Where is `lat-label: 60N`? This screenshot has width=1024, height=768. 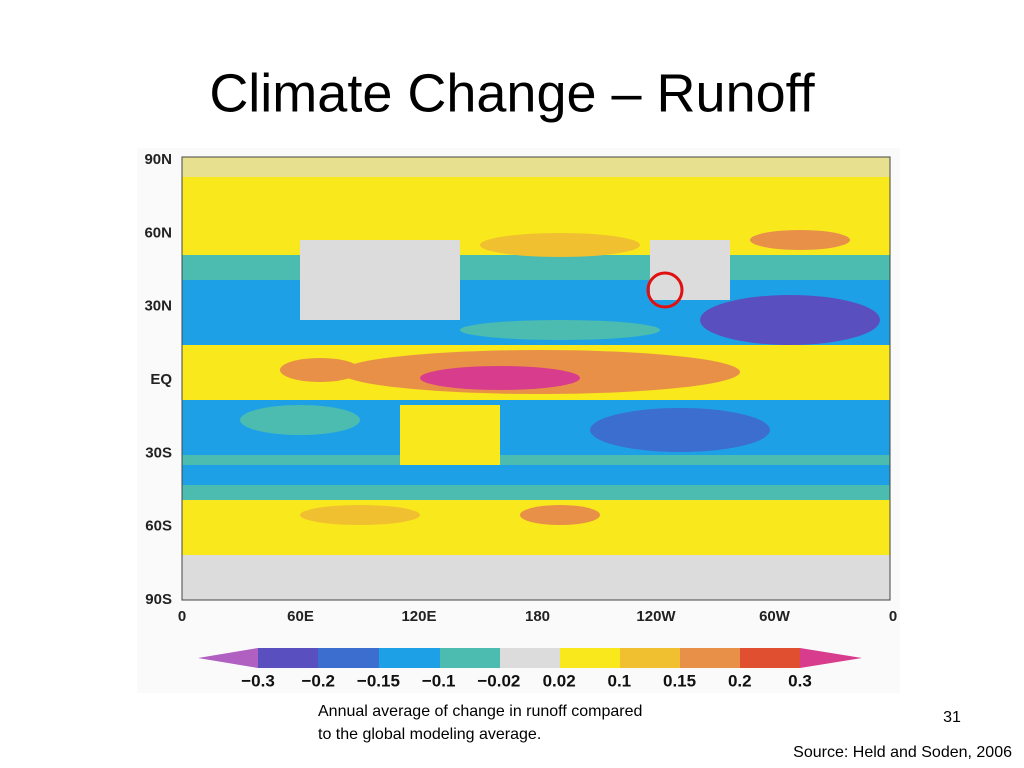
lat-label: 60N is located at coordinates (158, 232).